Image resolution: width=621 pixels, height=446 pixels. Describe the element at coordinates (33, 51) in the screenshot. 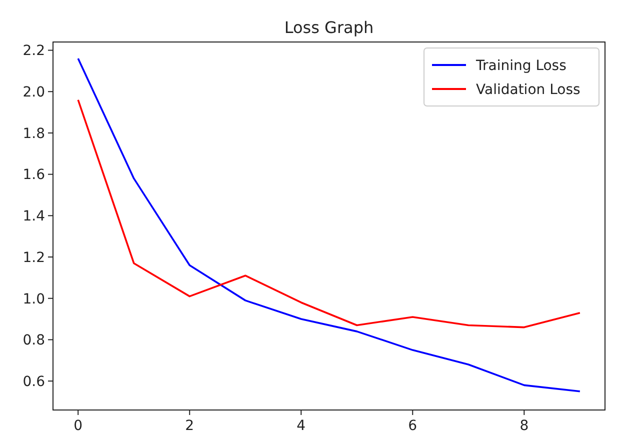

I see `y-tick-label: 2.2` at that location.